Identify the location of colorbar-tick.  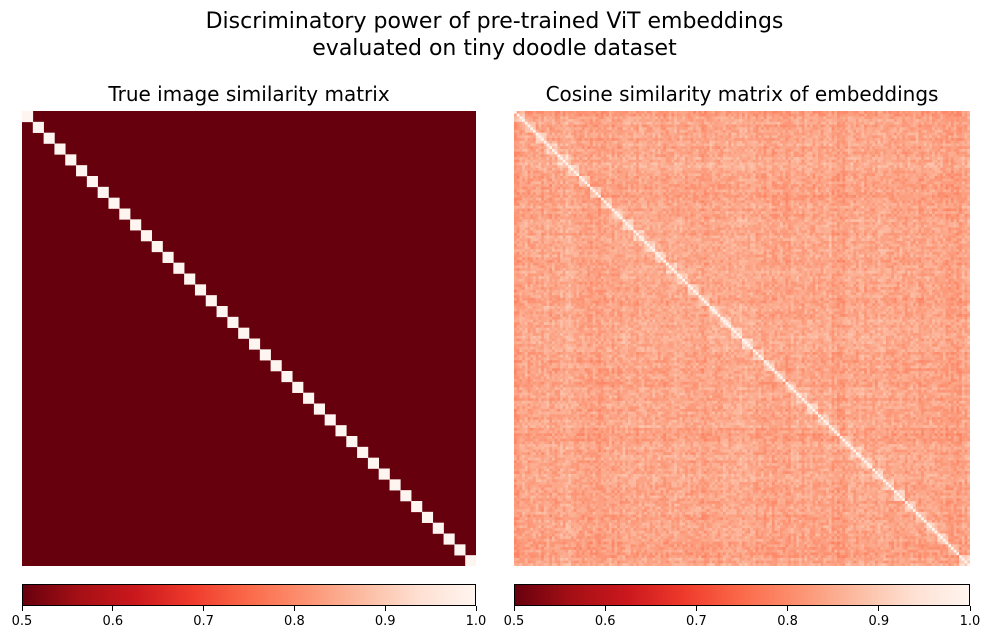
(22, 608).